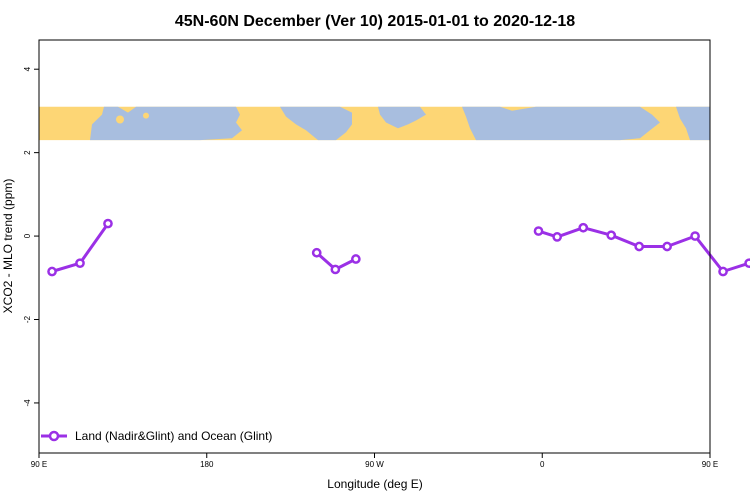 The width and height of the screenshot is (750, 500). I want to click on series-layer, so click(398, 247).